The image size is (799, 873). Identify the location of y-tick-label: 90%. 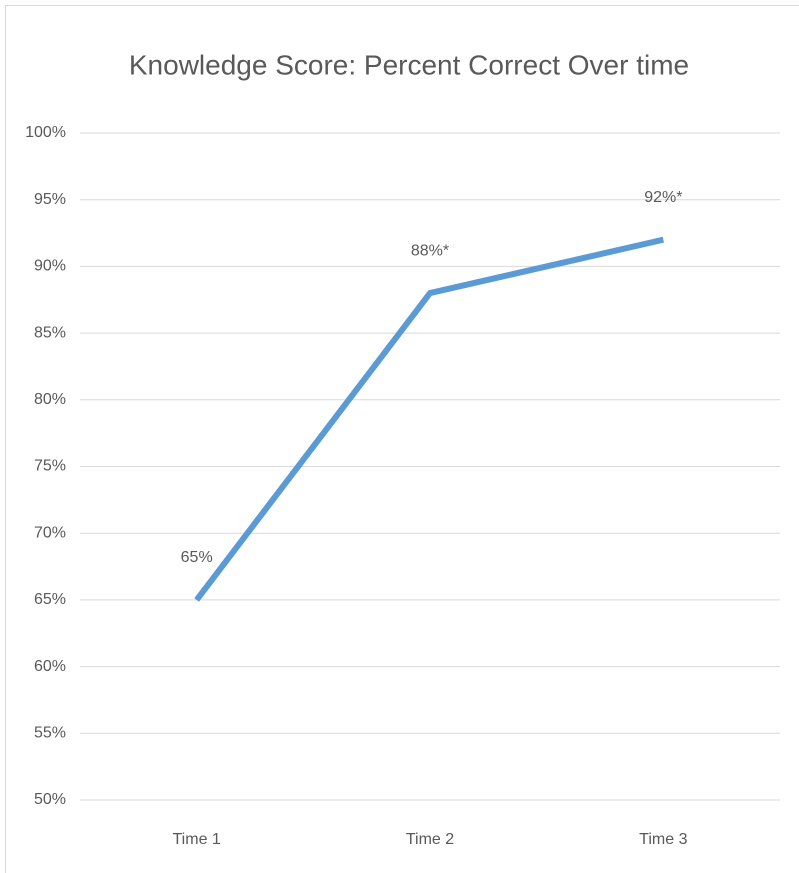
(50, 266).